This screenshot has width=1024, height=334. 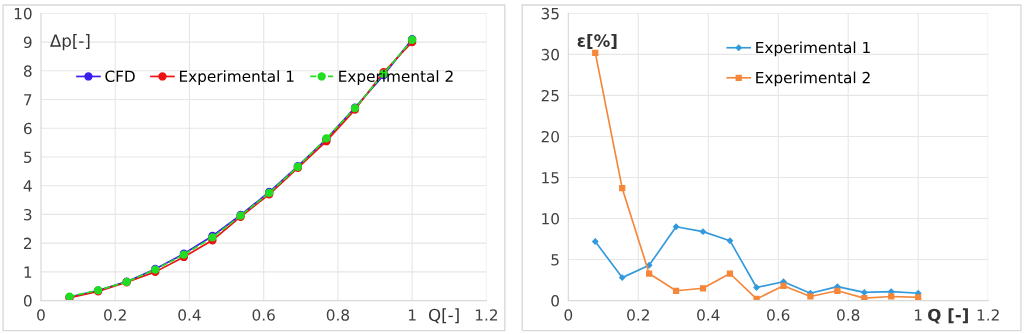 I want to click on y-tick-label: 1, so click(x=28, y=272).